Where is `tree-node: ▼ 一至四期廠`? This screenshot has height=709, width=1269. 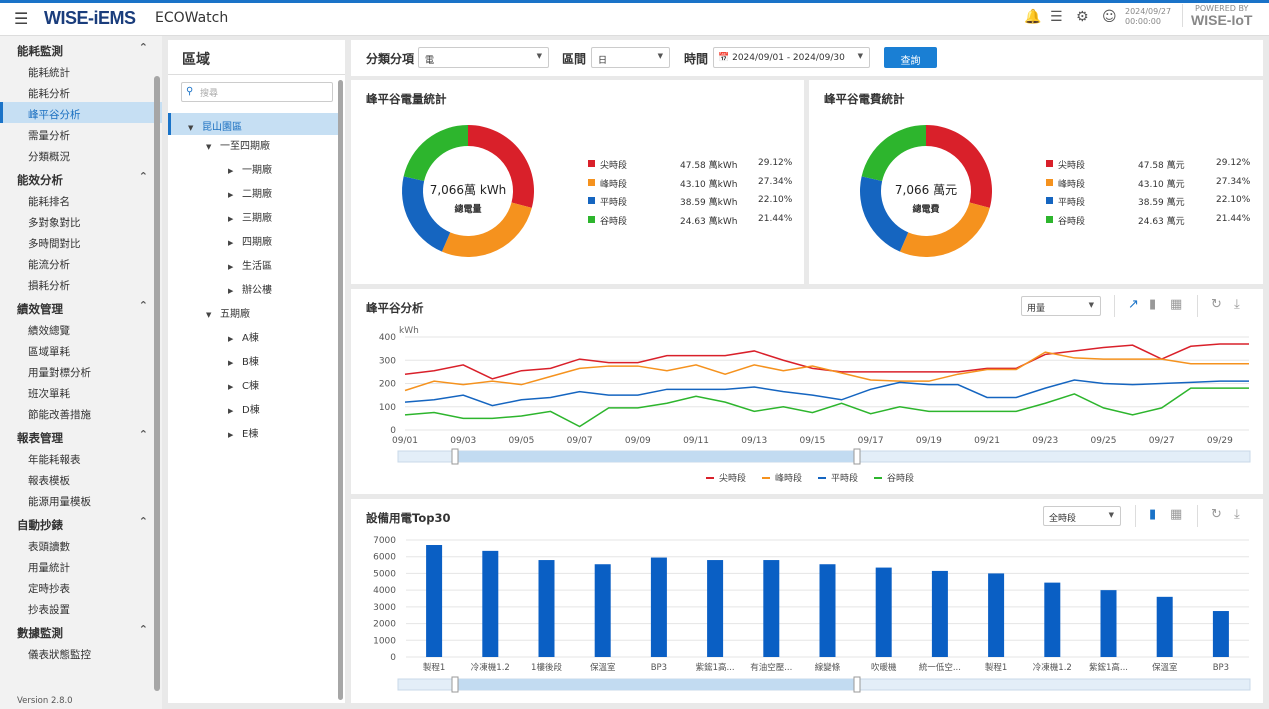 tree-node: ▼ 一至四期廠 is located at coordinates (238, 148).